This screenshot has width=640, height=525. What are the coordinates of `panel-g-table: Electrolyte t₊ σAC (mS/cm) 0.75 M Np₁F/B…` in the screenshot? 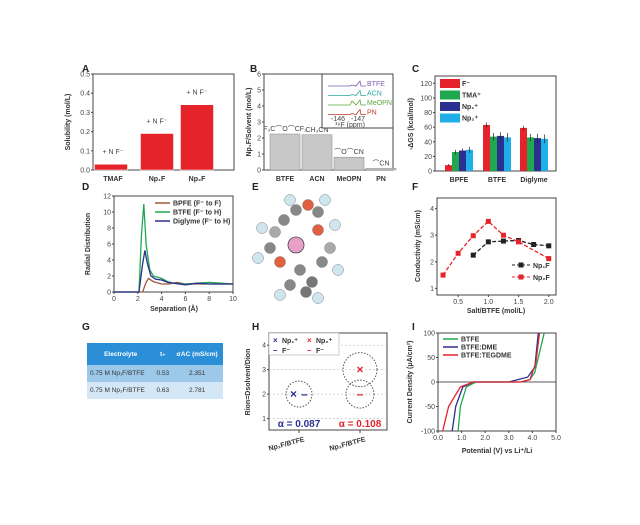 It's located at (155, 371).